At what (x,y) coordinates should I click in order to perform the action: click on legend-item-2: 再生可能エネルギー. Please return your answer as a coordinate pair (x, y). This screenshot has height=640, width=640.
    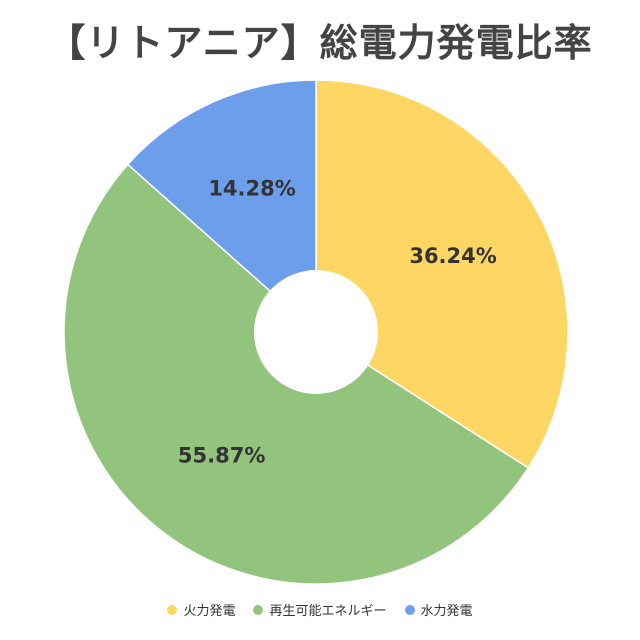
    Looking at the image, I should click on (320, 609).